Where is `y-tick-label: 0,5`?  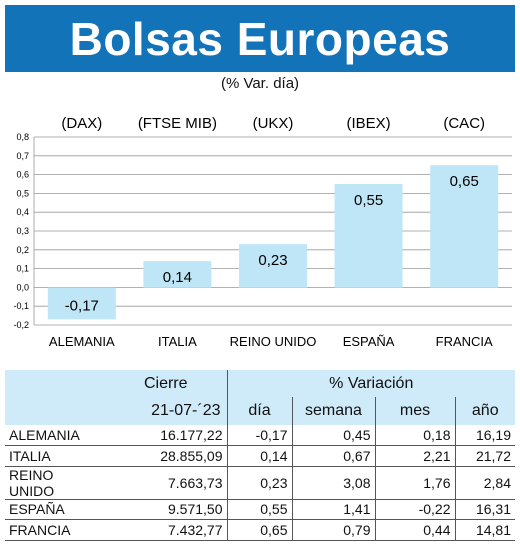 y-tick-label: 0,5 is located at coordinates (22, 193).